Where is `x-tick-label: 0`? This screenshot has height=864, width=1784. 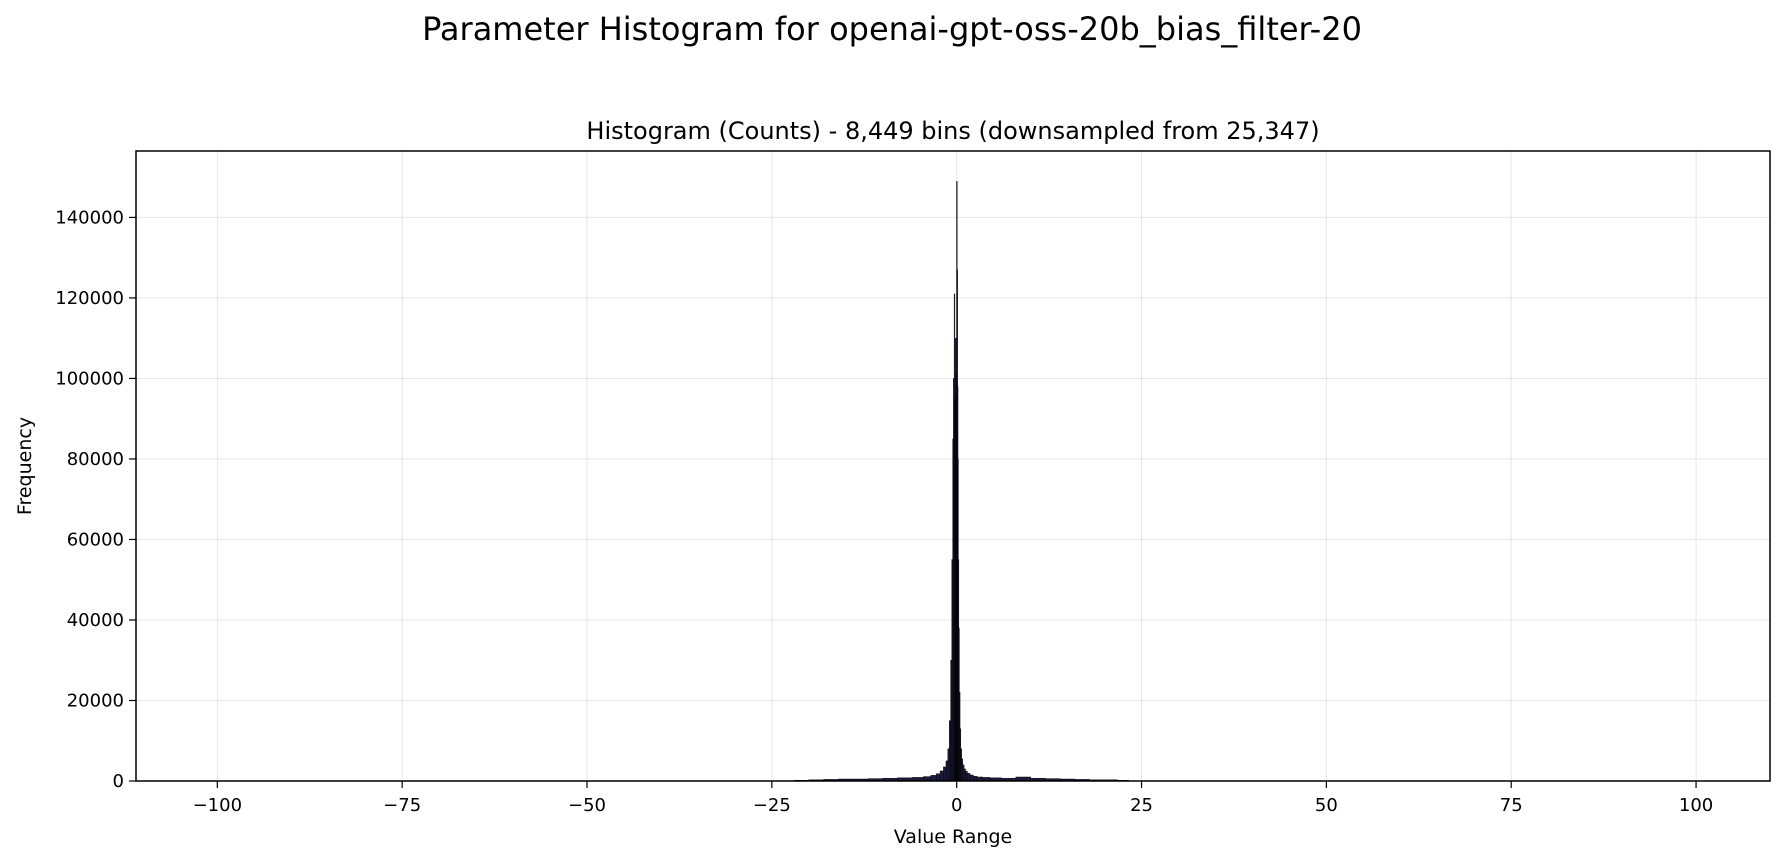
x-tick-label: 0 is located at coordinates (956, 805).